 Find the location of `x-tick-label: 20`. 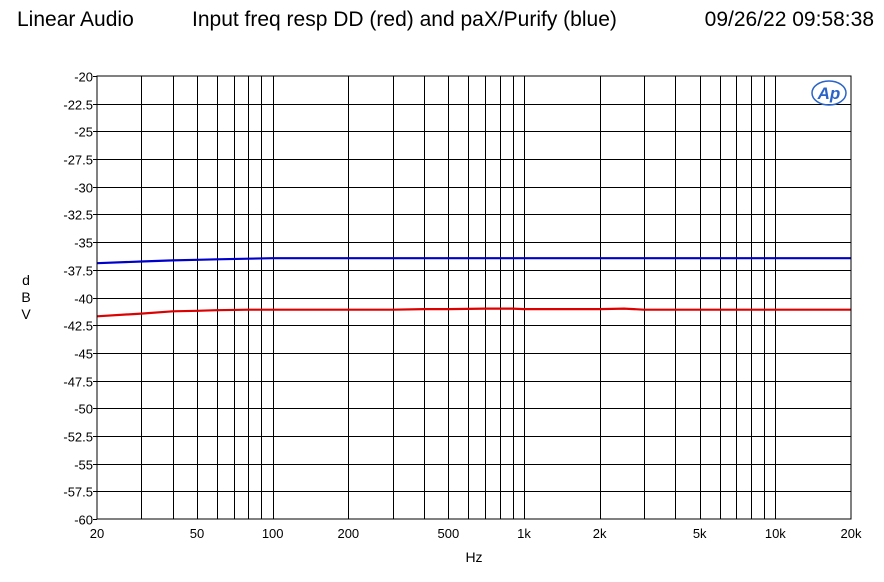

x-tick-label: 20 is located at coordinates (97, 533).